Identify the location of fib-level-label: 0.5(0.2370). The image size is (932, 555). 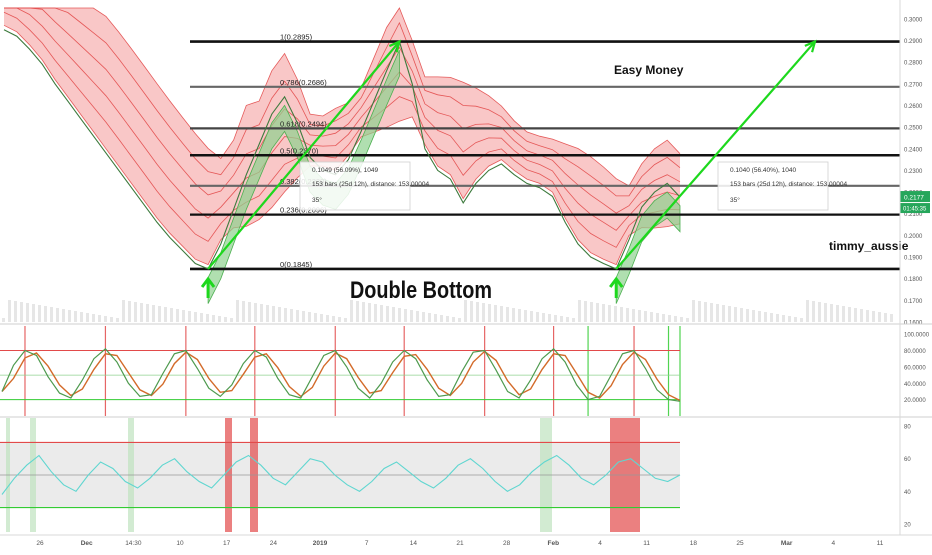
(299, 150).